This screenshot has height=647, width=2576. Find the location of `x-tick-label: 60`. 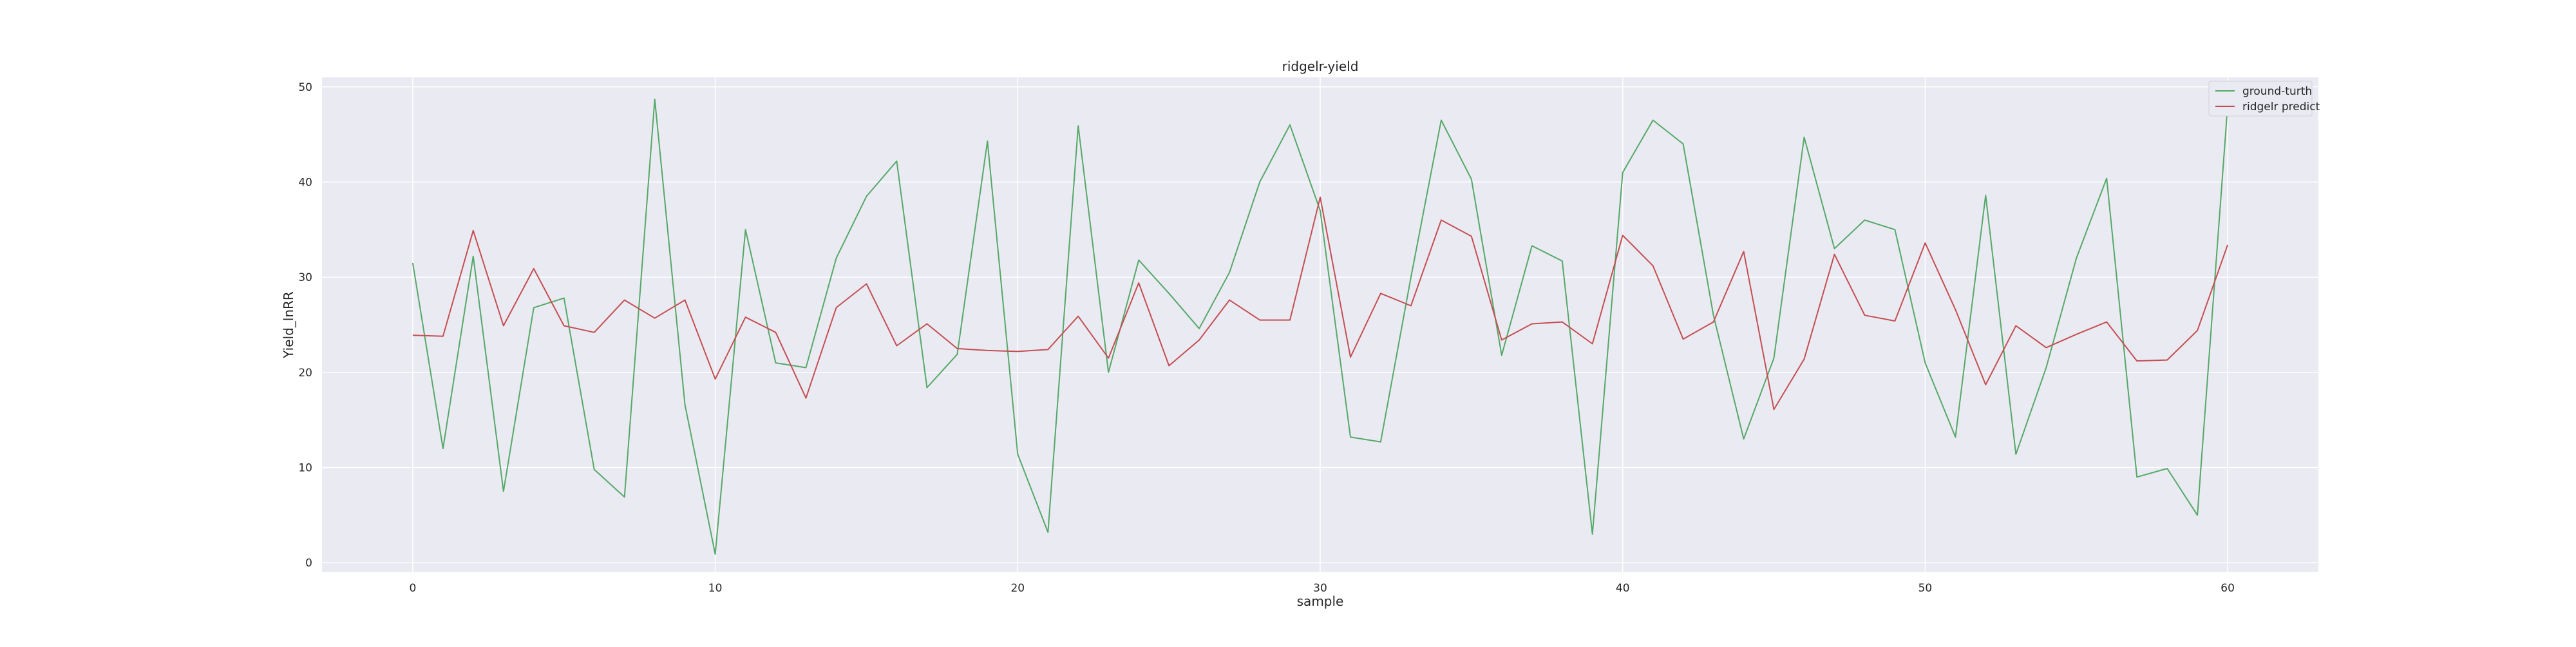

x-tick-label: 60 is located at coordinates (2228, 588).